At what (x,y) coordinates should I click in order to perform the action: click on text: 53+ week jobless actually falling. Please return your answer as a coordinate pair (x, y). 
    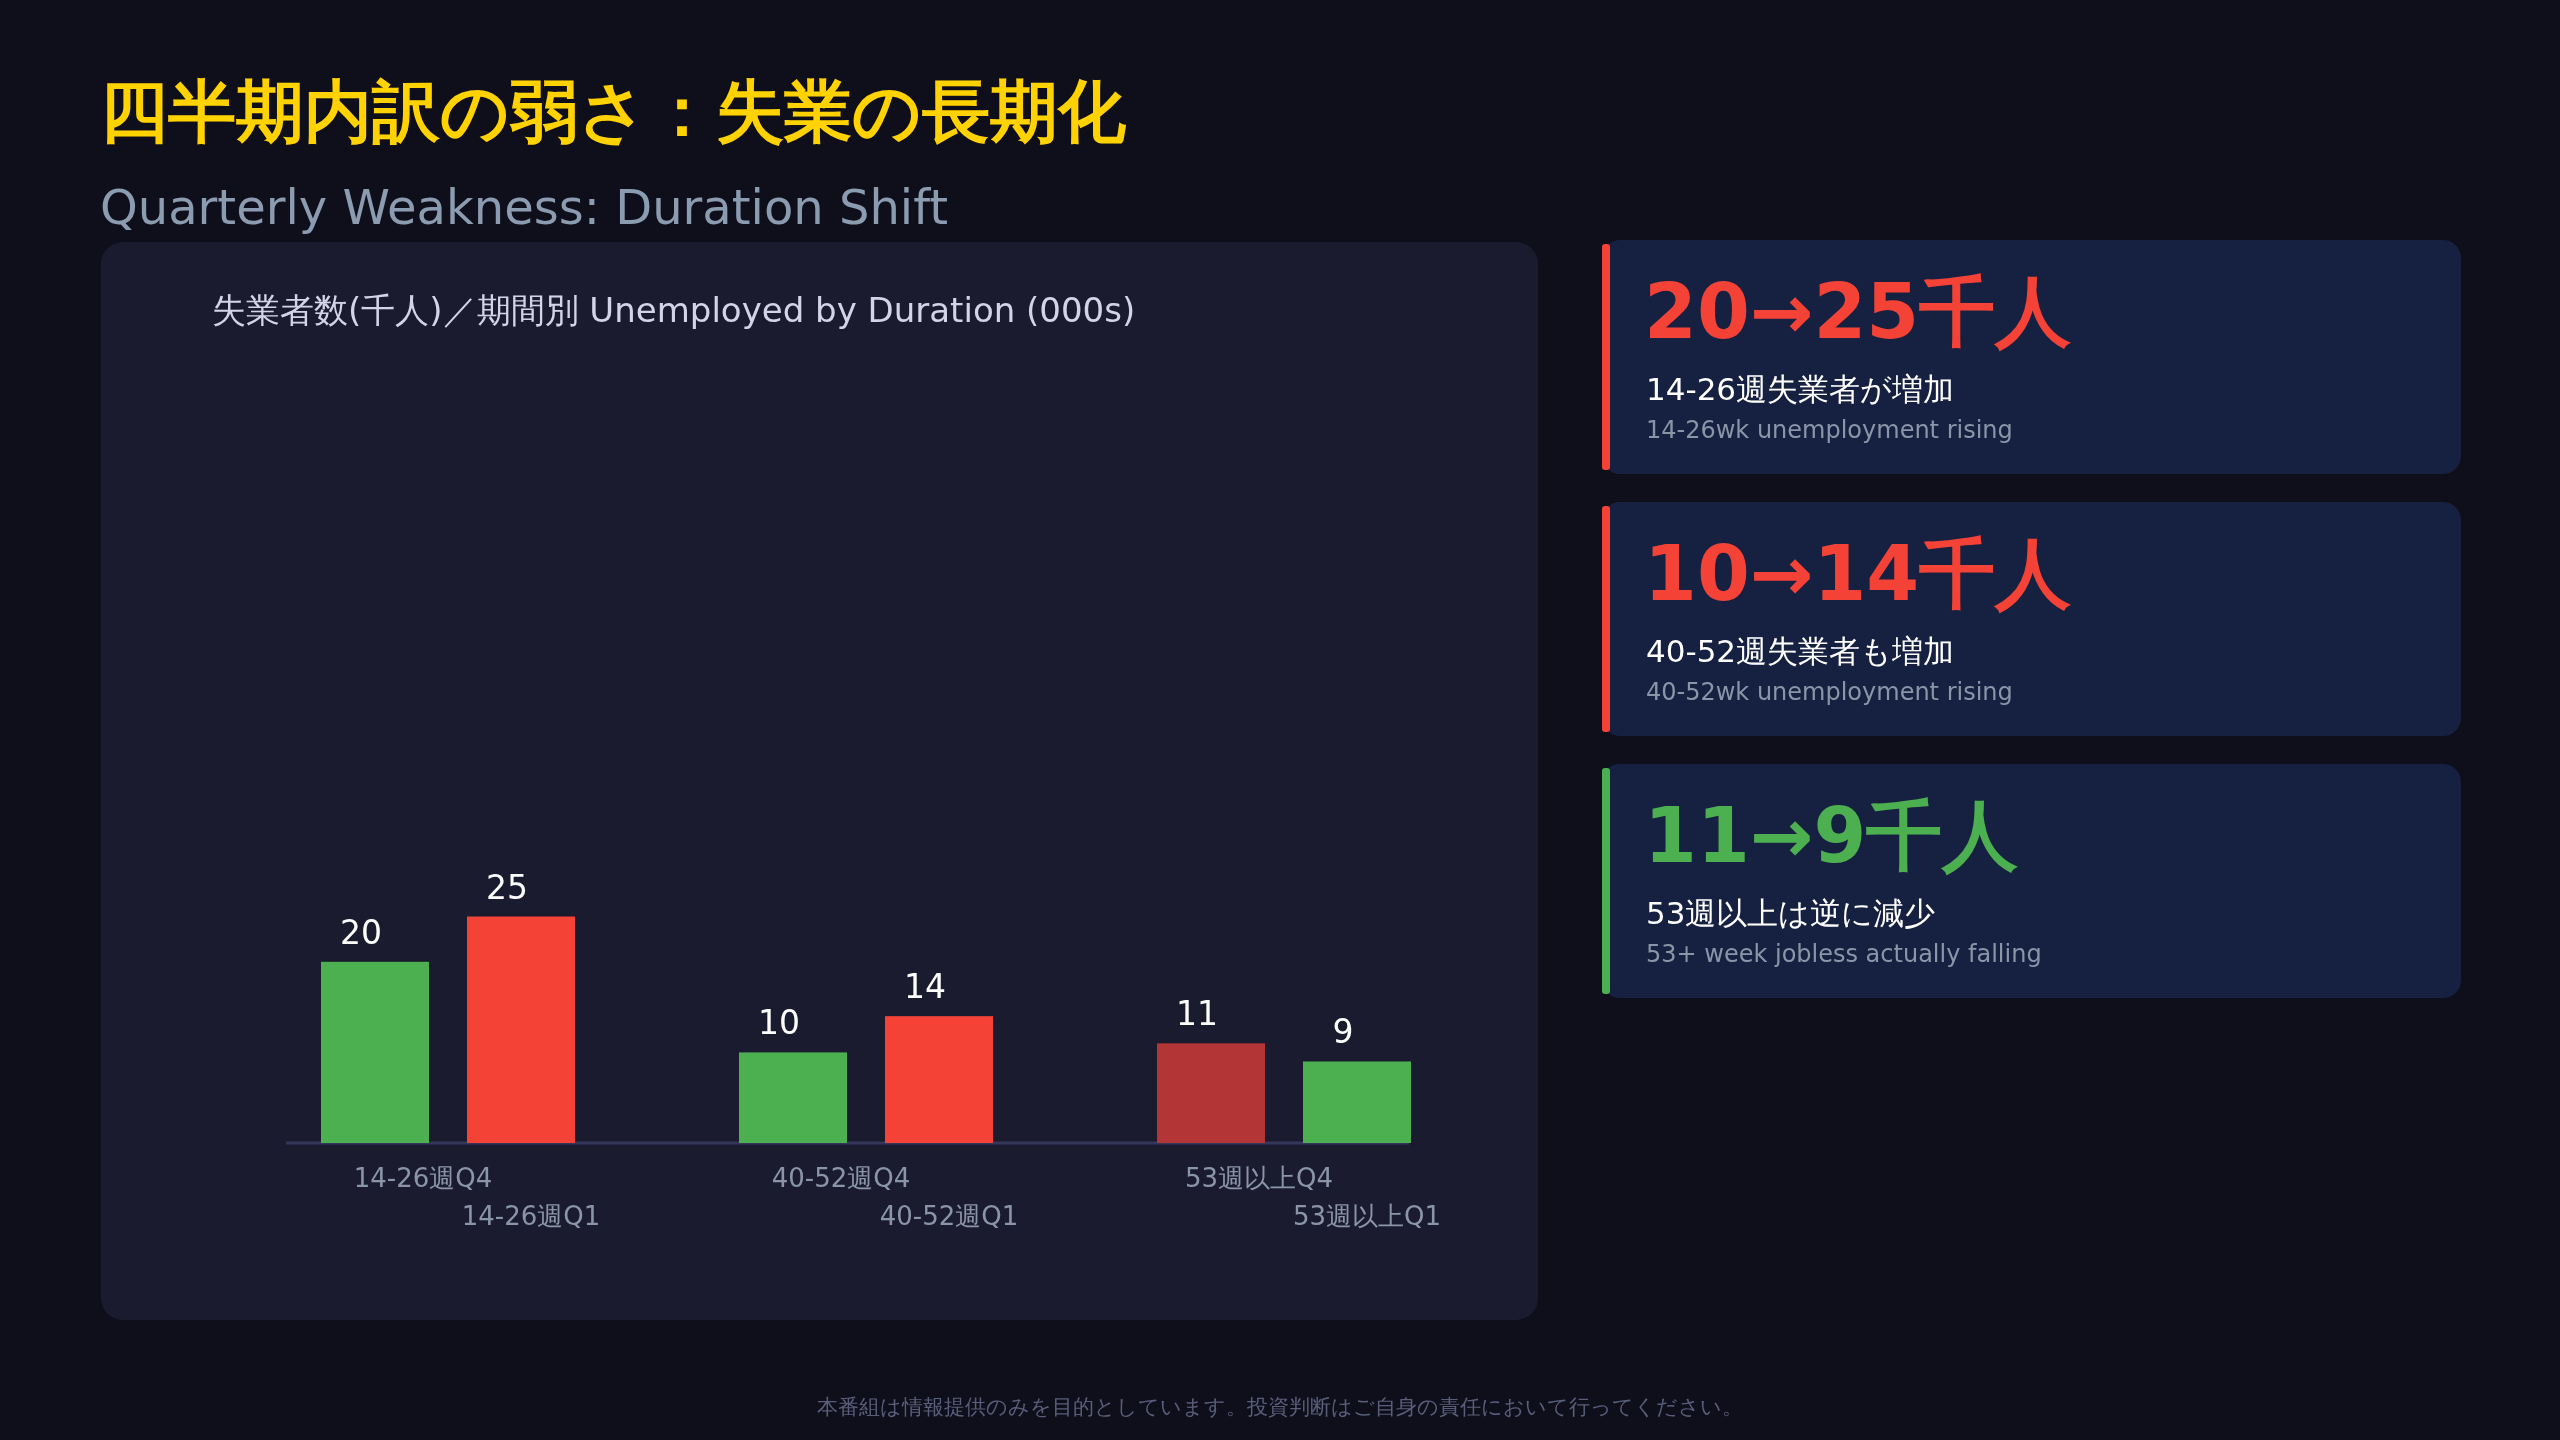
    Looking at the image, I should click on (1844, 954).